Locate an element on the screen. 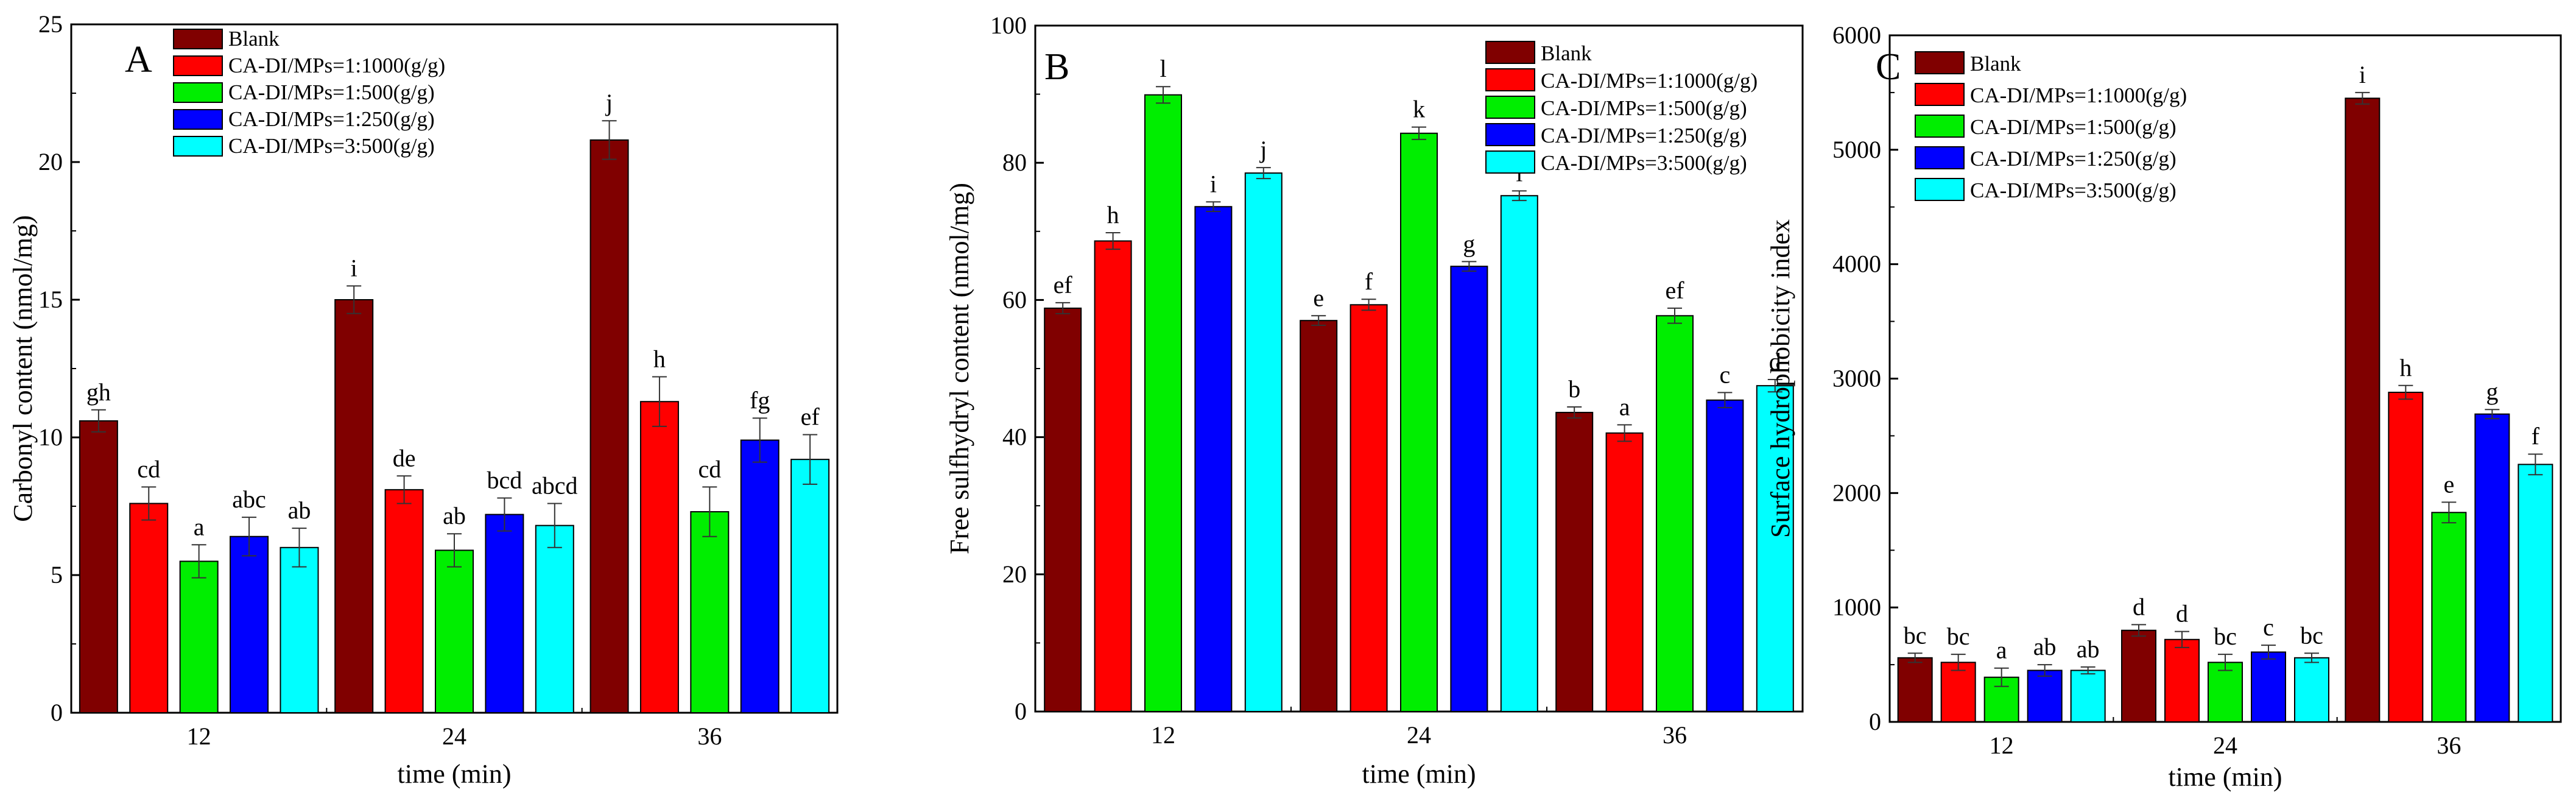  p1-significance-label: a is located at coordinates (1624, 406).